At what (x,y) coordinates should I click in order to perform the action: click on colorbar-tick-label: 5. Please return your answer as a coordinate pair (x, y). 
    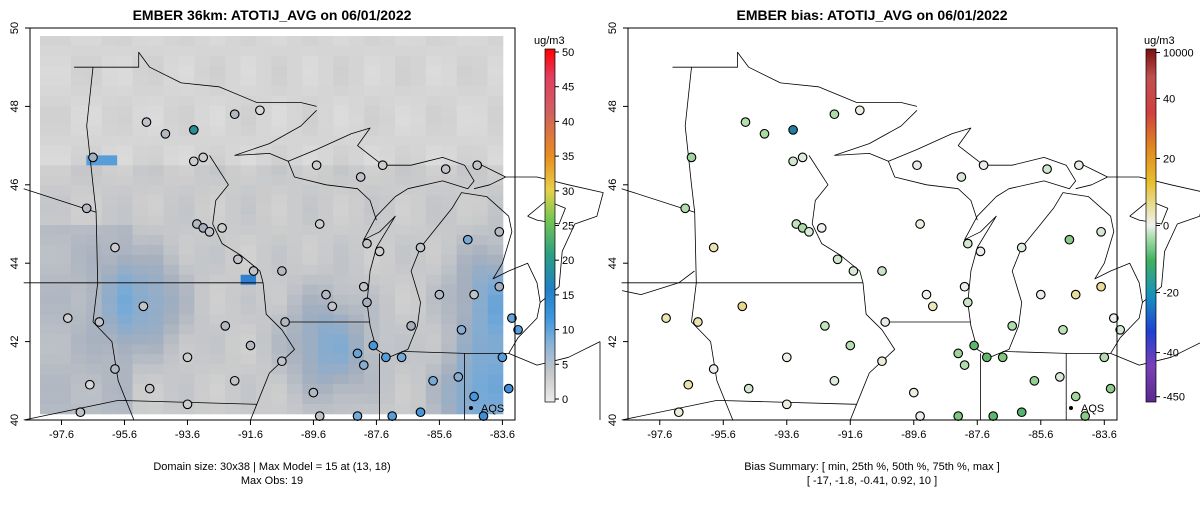
    Looking at the image, I should click on (565, 365).